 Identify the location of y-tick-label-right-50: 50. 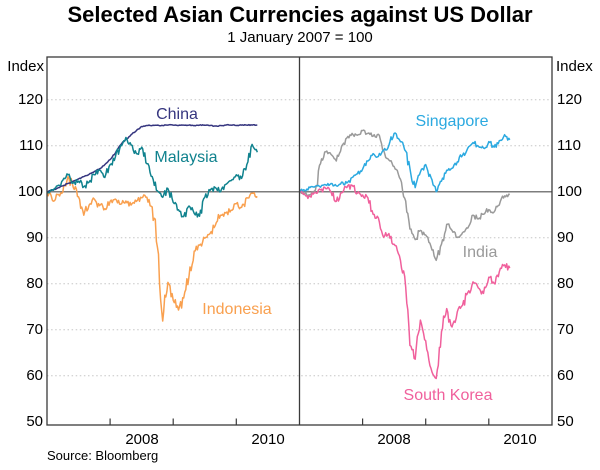
(565, 421).